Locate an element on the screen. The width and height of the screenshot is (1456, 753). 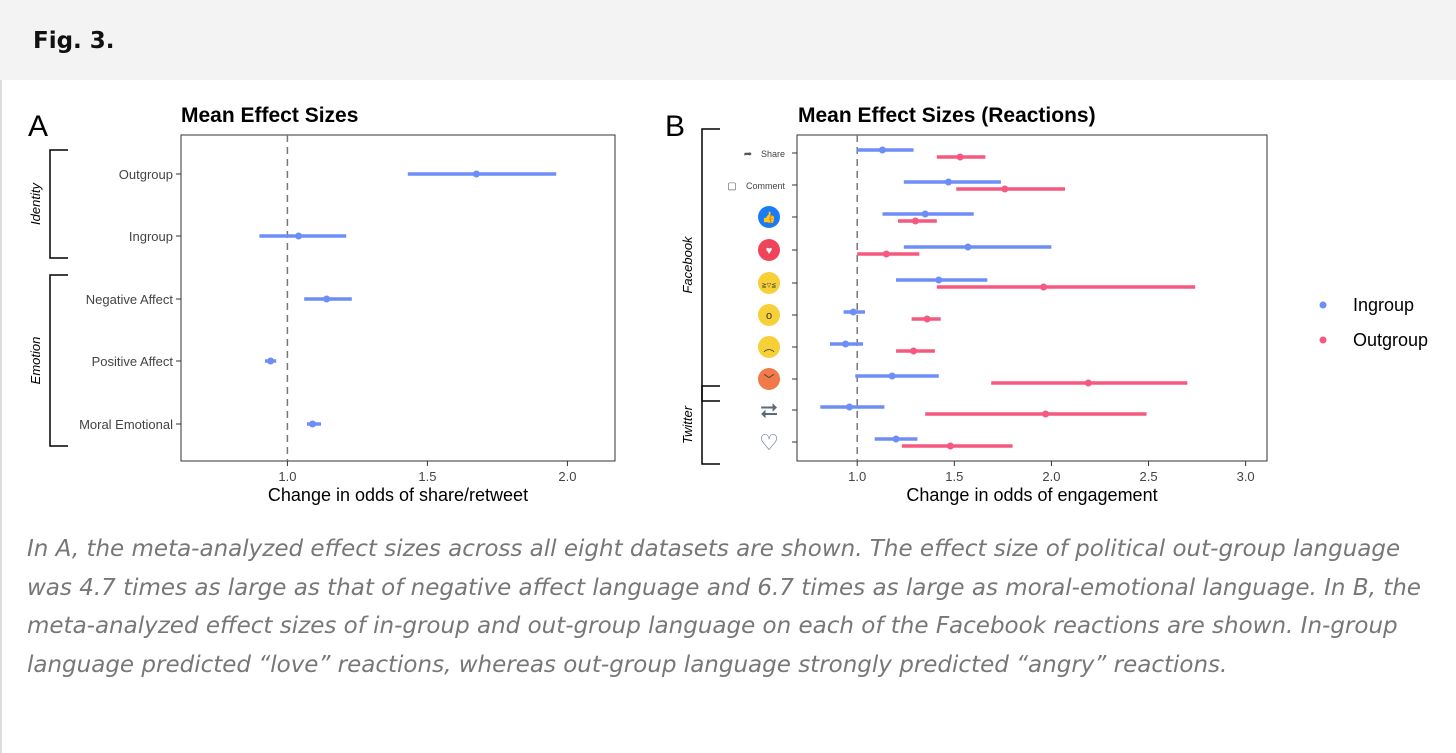
haha-icon-glyph: ≧▽≦ is located at coordinates (769, 286).